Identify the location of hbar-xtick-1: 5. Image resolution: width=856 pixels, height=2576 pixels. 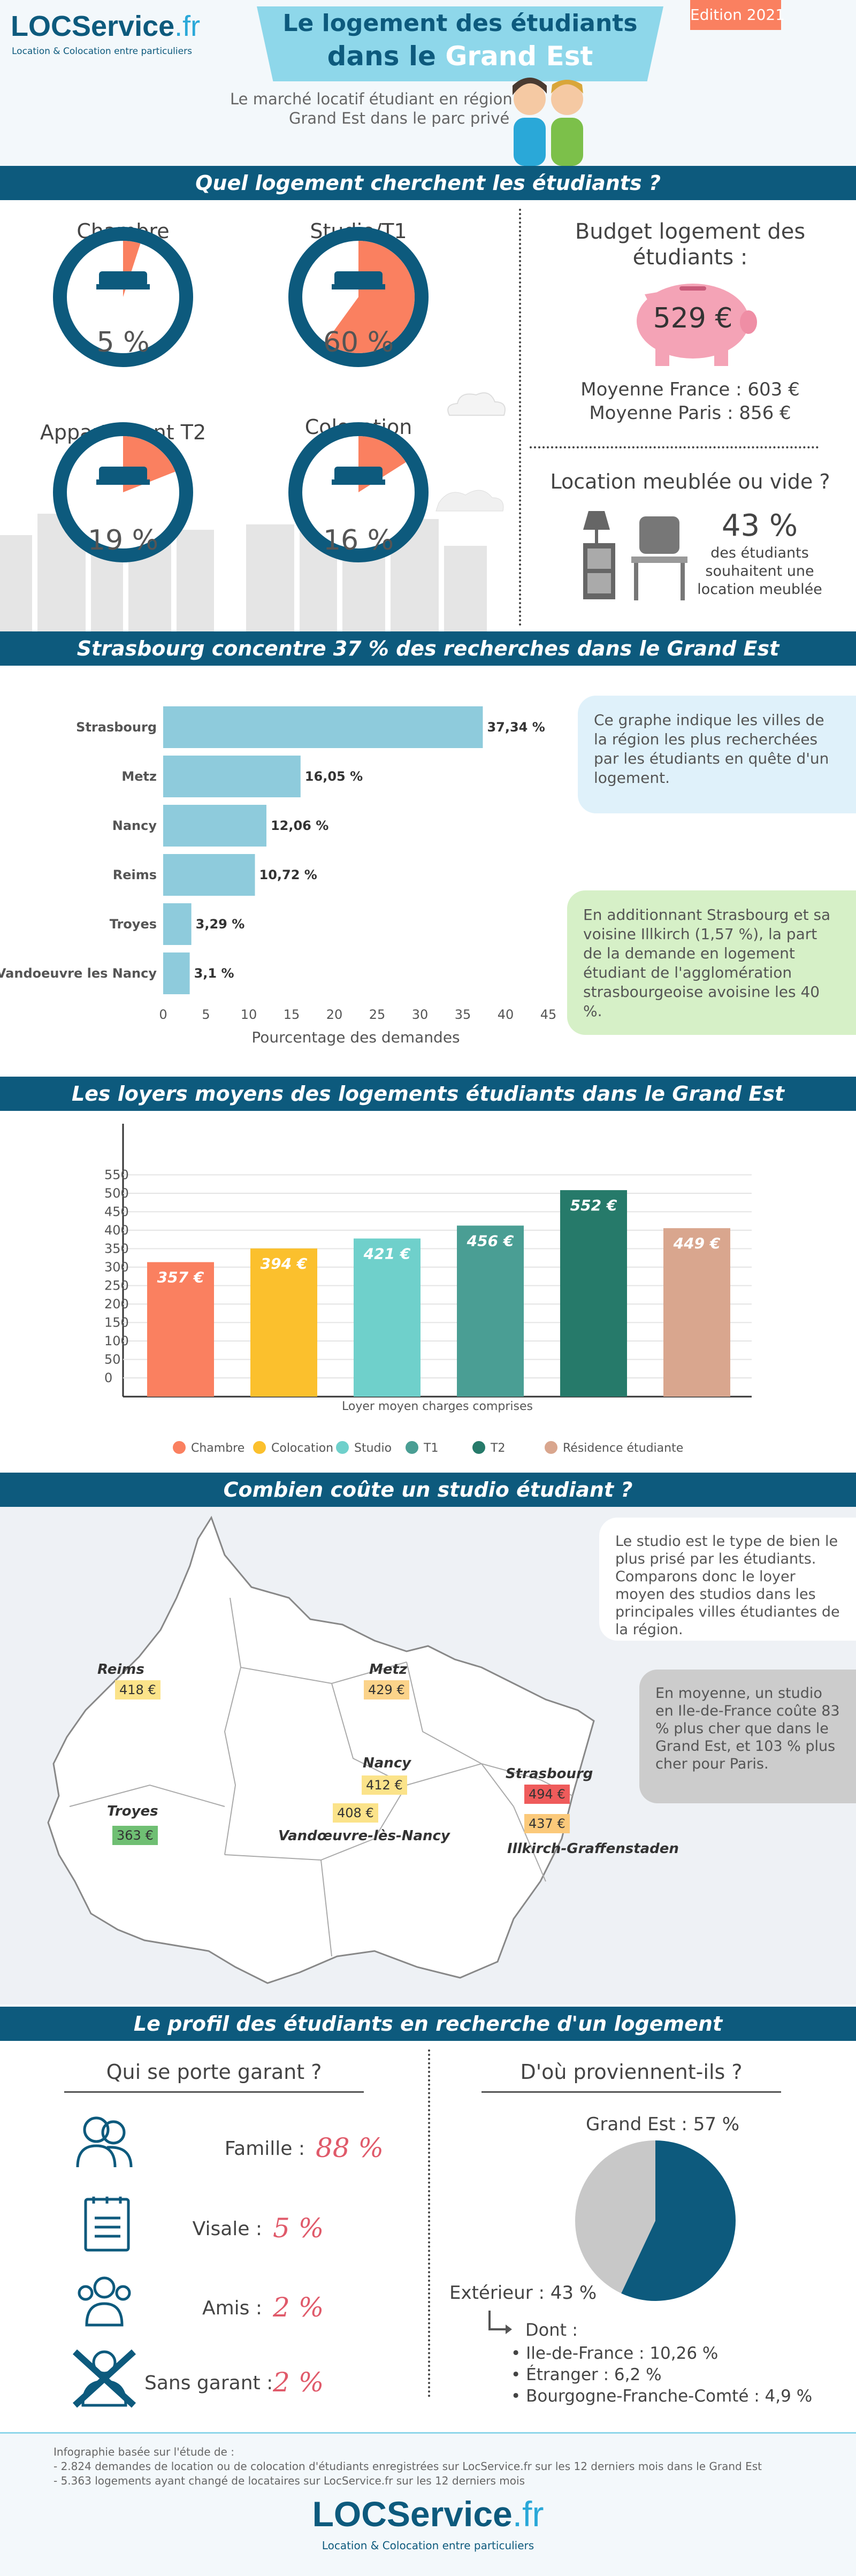
(206, 1014).